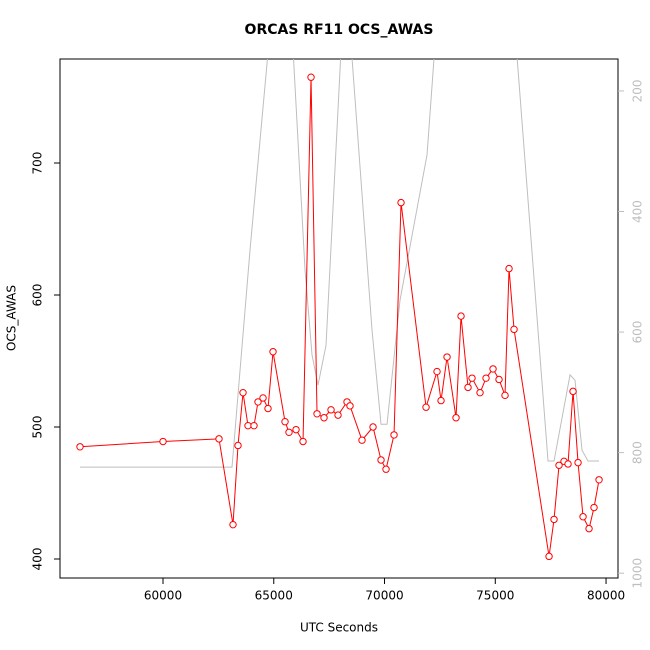 This screenshot has width=650, height=650. Describe the element at coordinates (163, 596) in the screenshot. I see `x-tick-label: 60000` at that location.